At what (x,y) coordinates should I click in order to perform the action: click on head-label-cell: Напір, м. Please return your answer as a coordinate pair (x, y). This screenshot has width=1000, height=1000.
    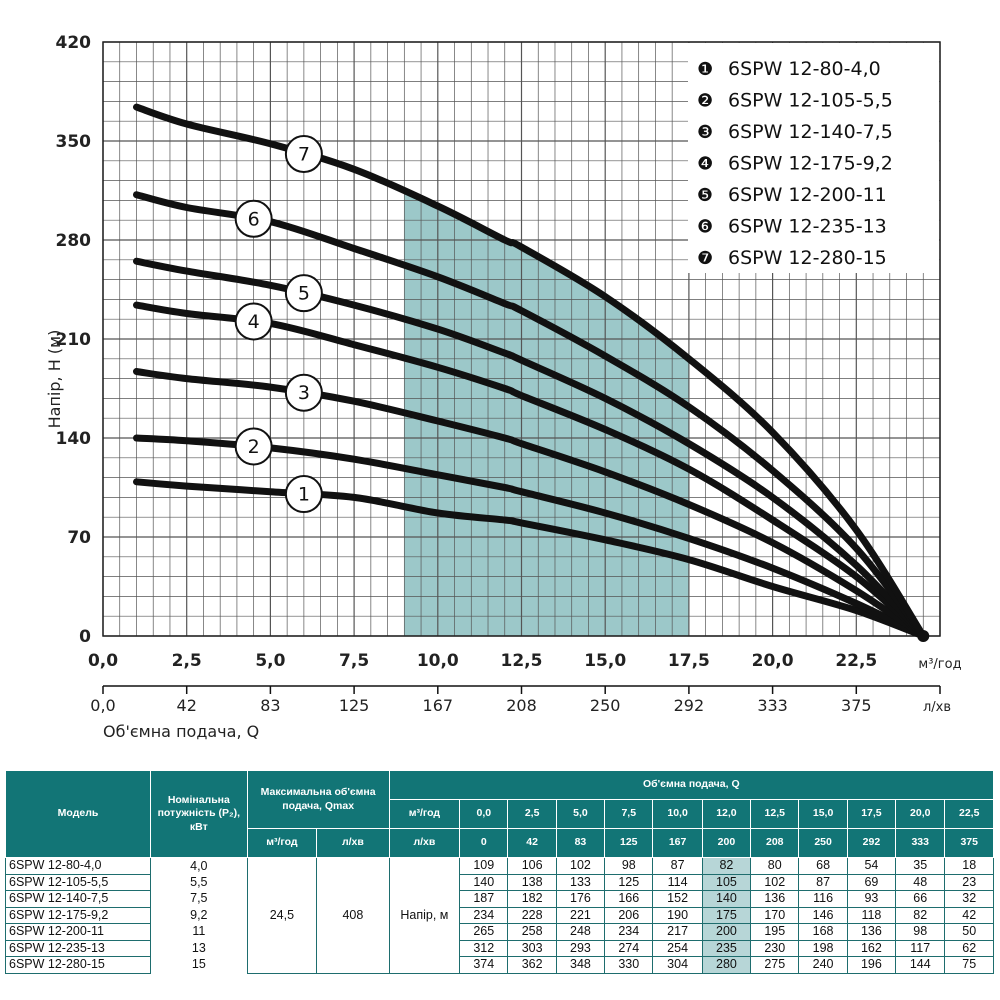
    Looking at the image, I should click on (424, 915).